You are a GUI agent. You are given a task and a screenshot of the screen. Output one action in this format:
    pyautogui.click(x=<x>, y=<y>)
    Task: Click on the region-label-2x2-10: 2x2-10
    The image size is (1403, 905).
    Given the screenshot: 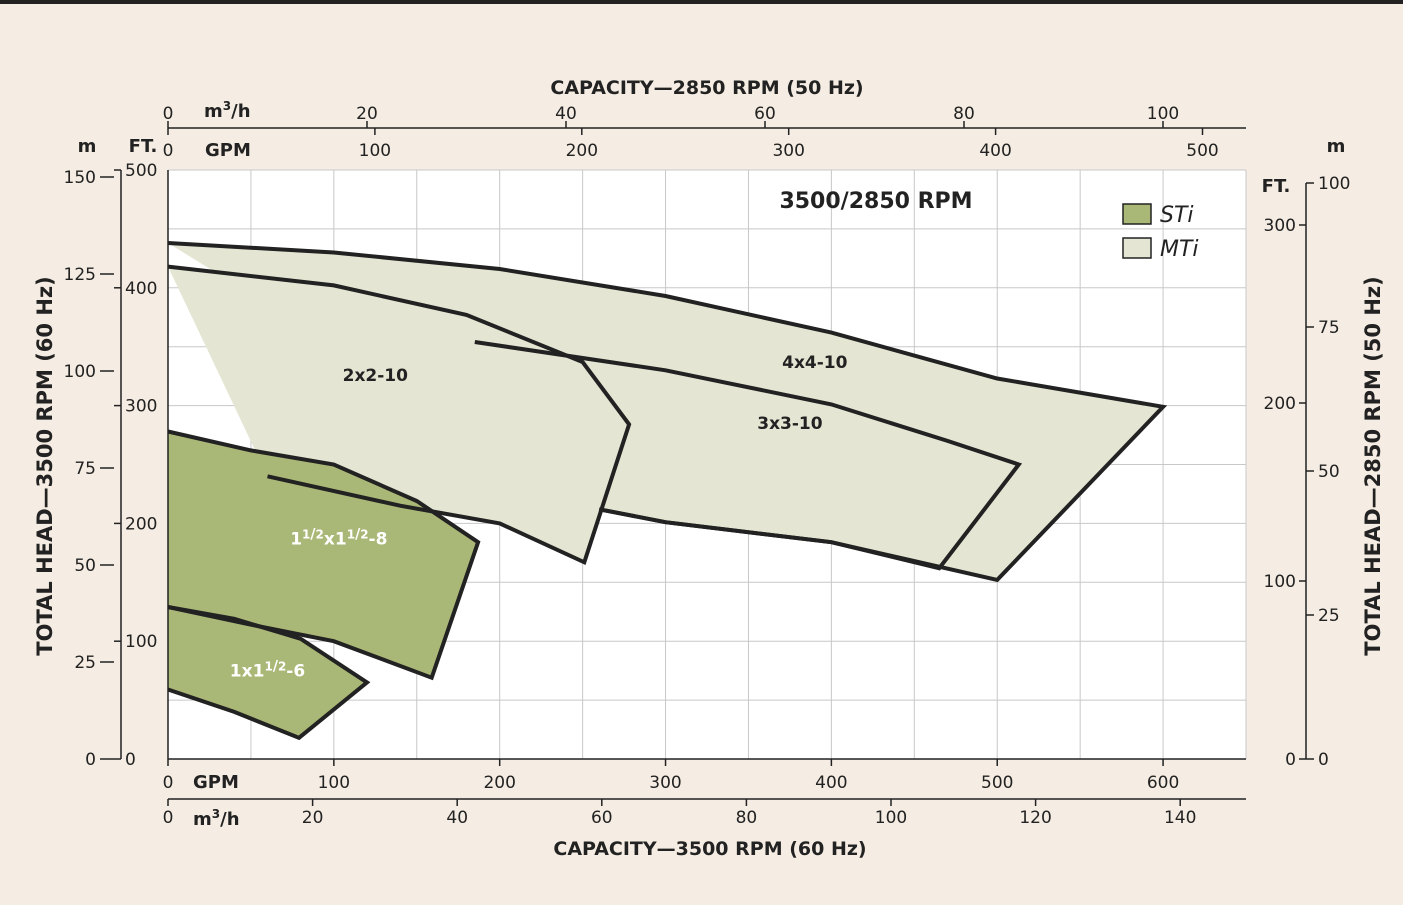 What is the action you would take?
    pyautogui.click(x=376, y=376)
    